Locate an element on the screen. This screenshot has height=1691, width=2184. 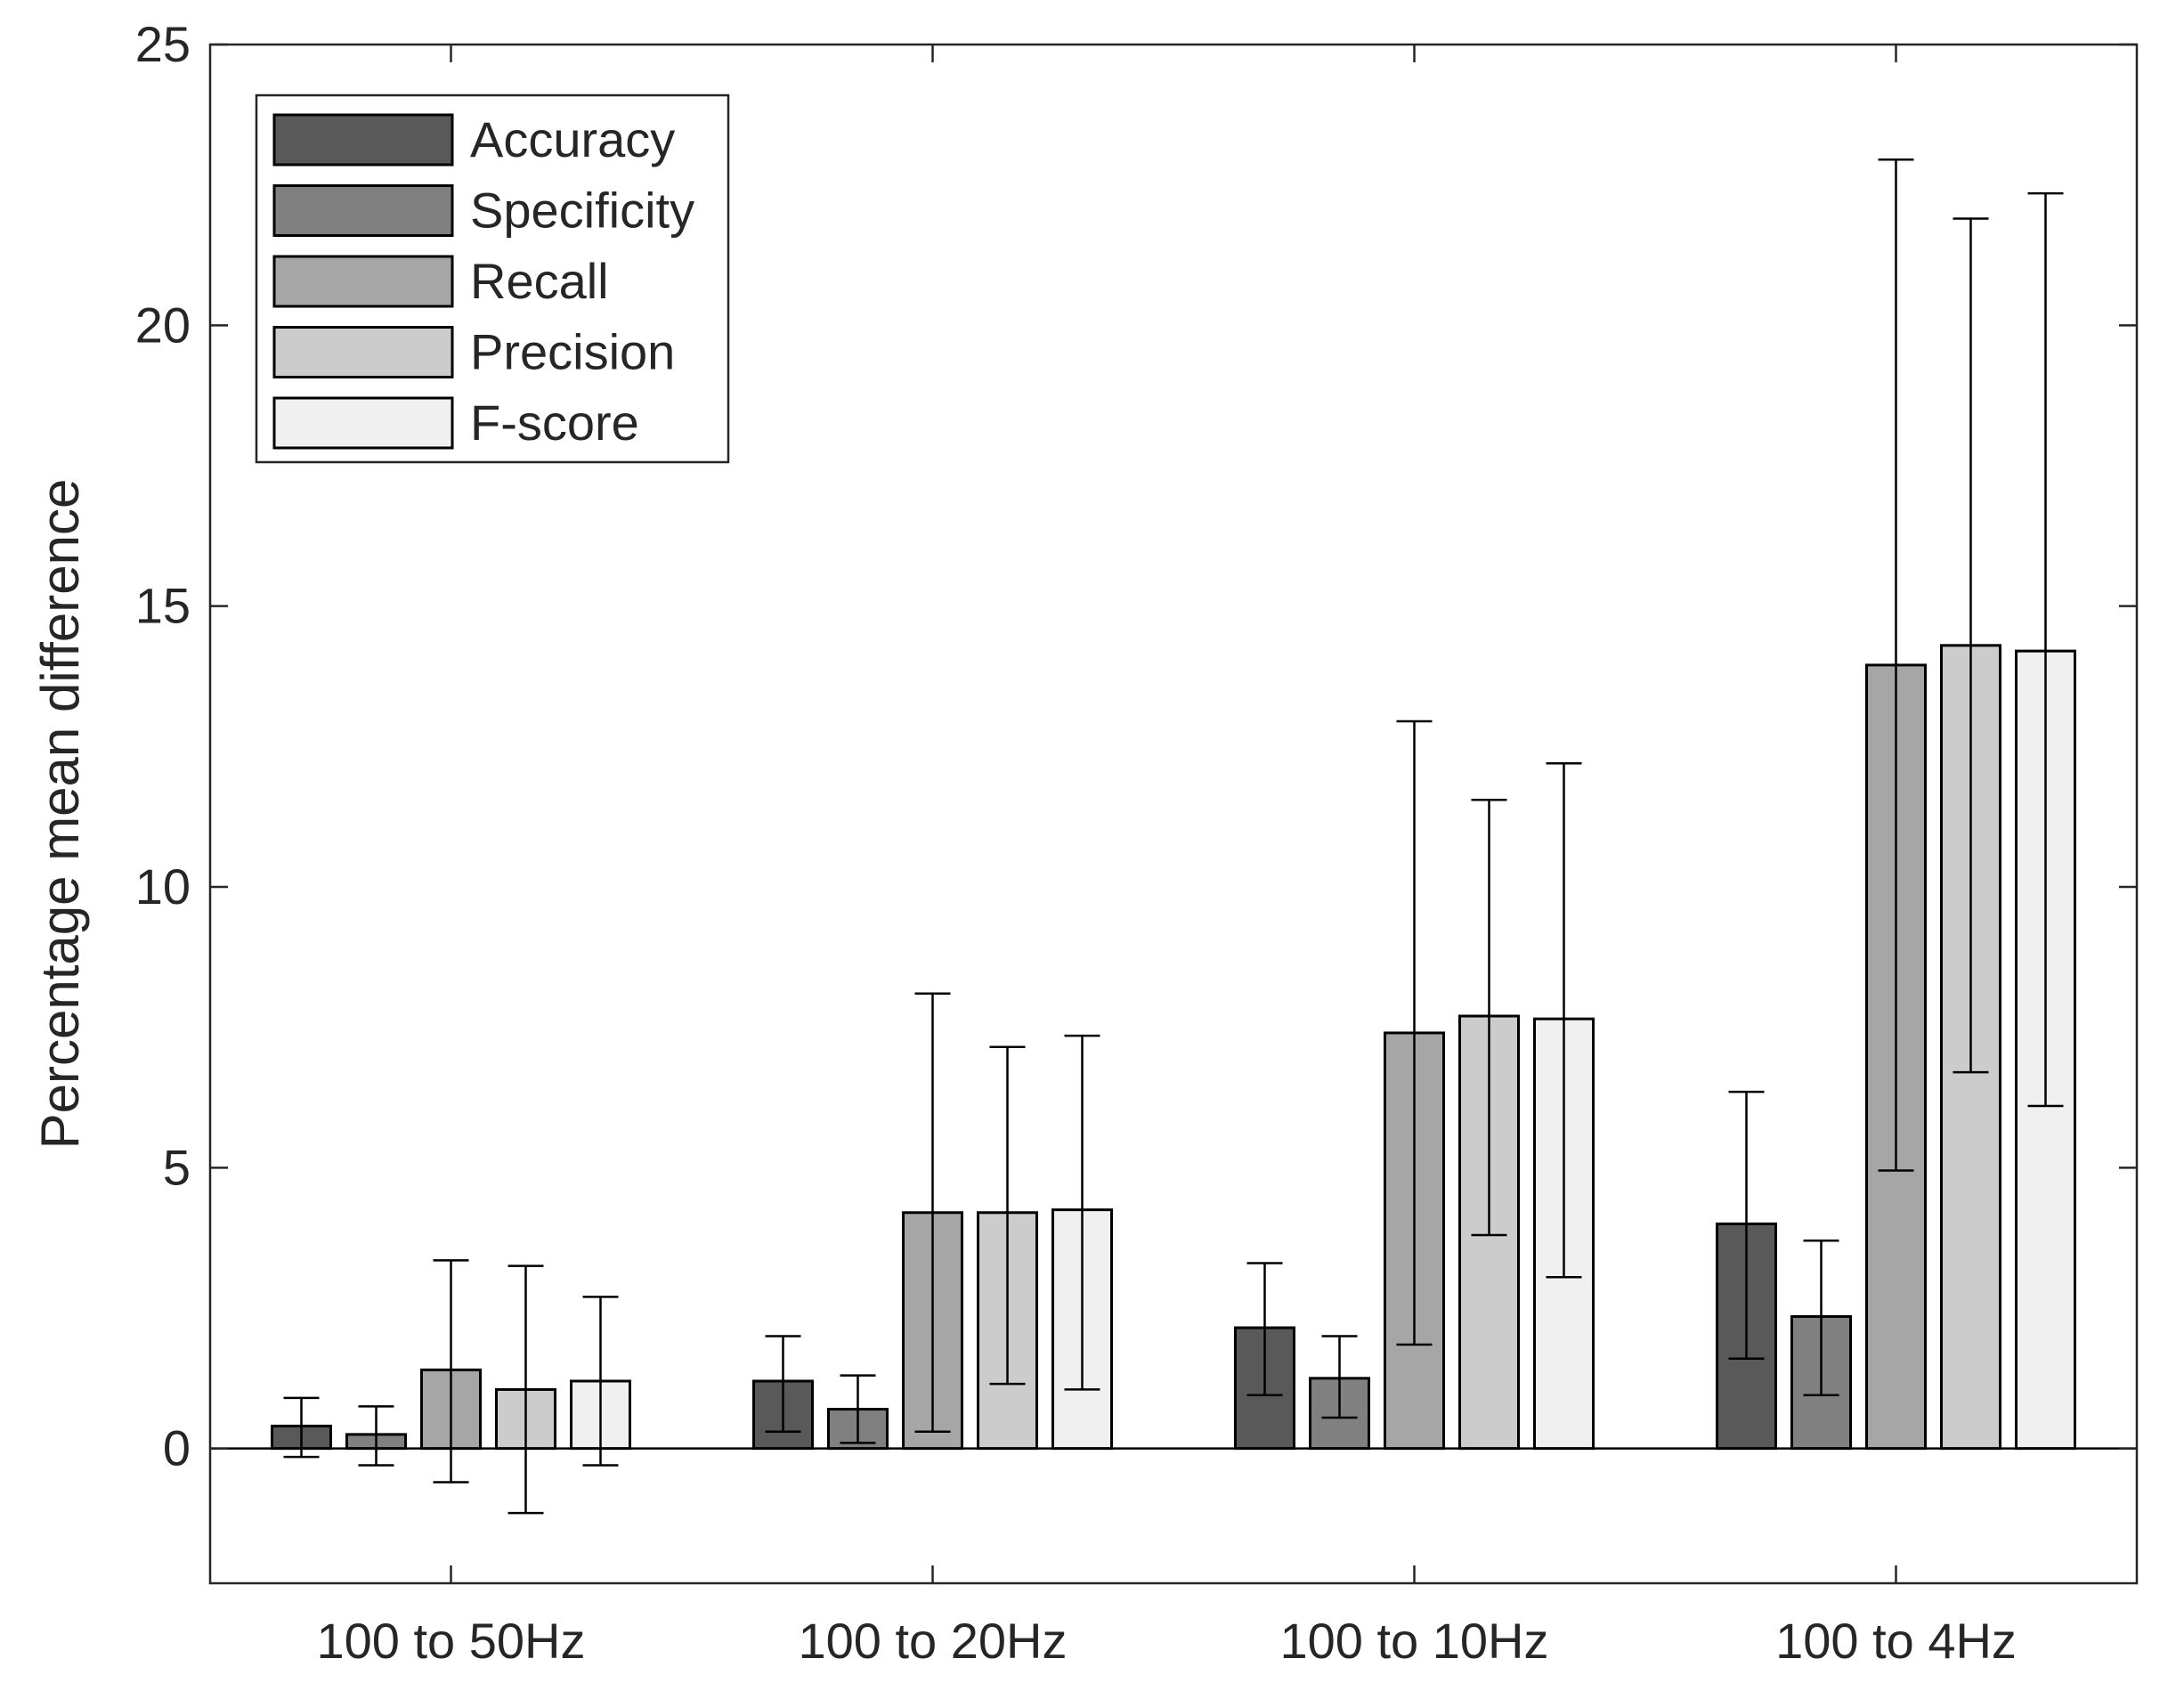
legend-entry-accuracy: Accuracy is located at coordinates (473, 139).